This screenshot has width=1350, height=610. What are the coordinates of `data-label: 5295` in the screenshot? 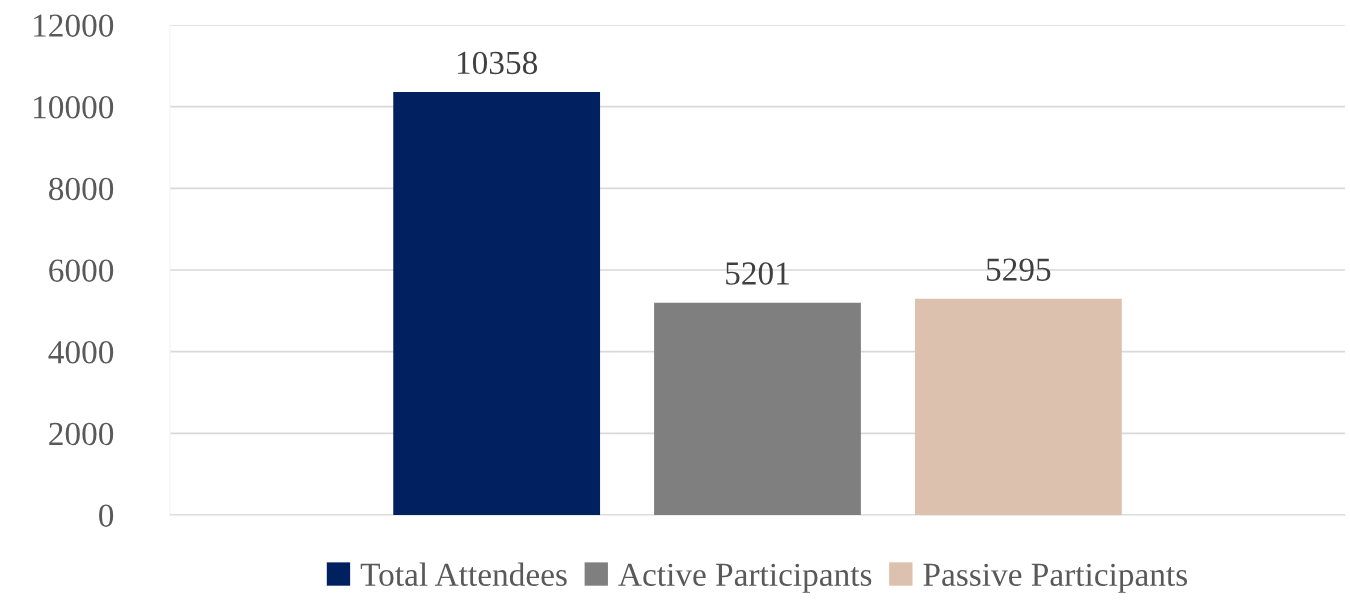 It's located at (1018, 269).